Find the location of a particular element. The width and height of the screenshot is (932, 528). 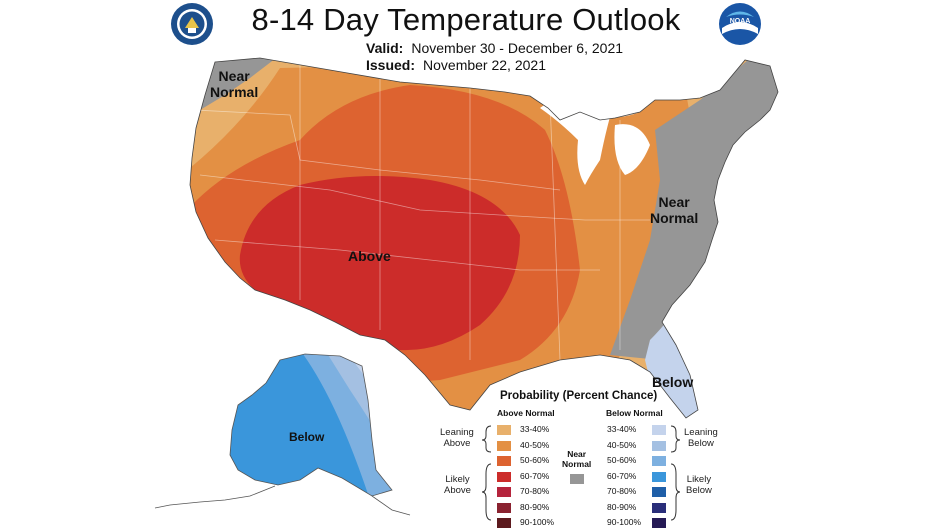

legend-above-label: 50-60% is located at coordinates (535, 460).